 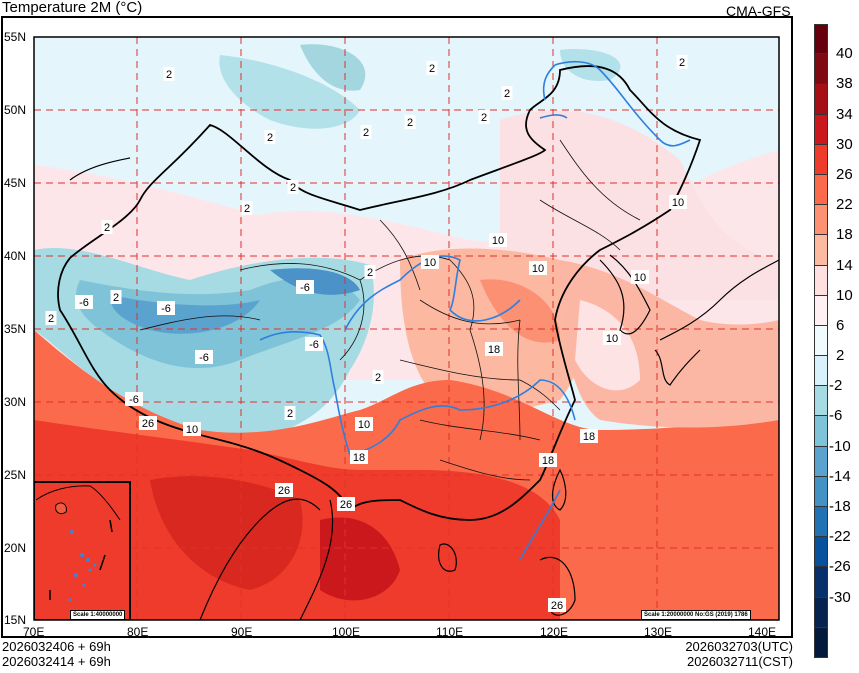 I want to click on colorbar-label: 26, so click(x=844, y=174).